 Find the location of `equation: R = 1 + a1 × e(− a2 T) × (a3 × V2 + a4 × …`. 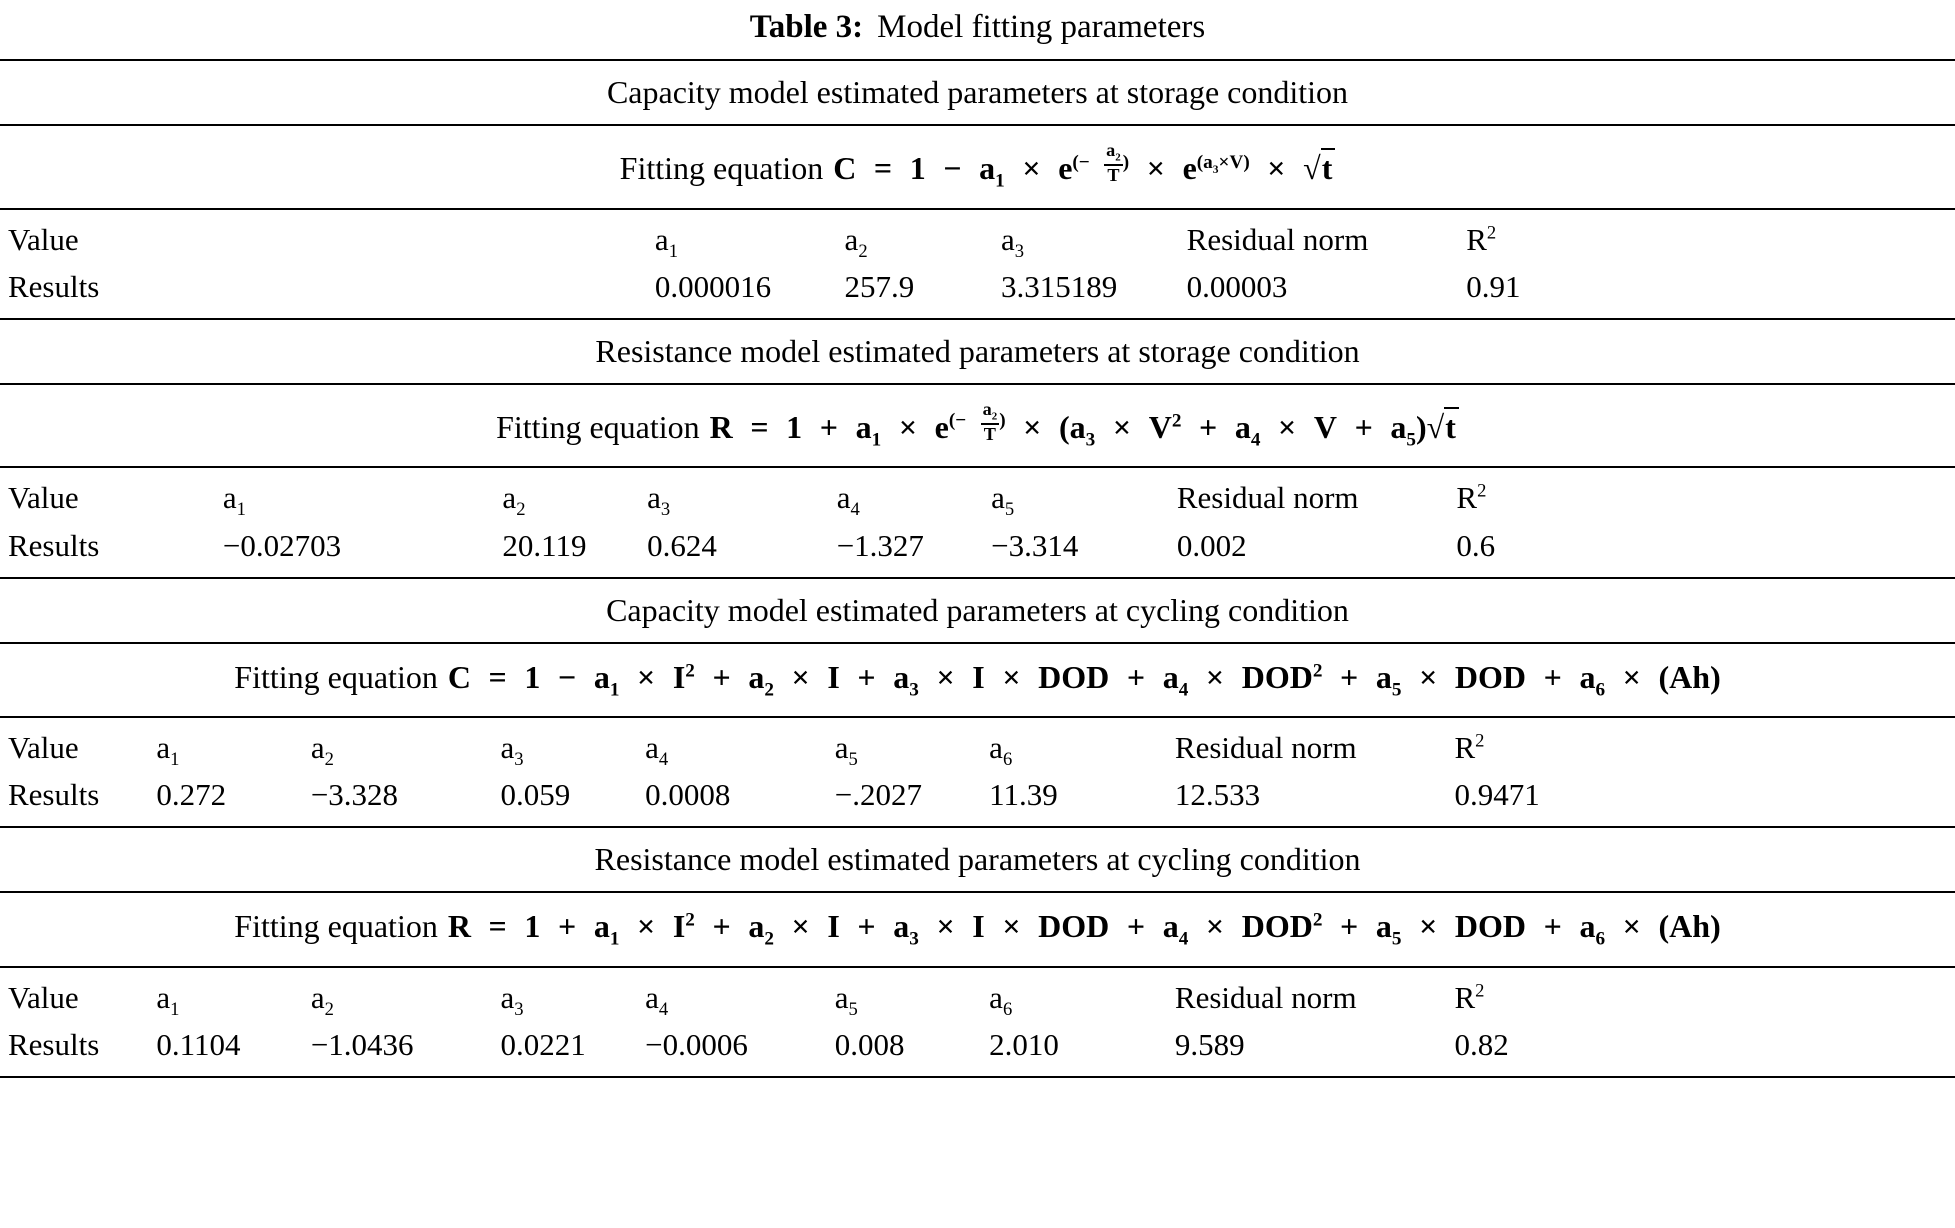

equation: R = 1 + a1 × e(− a2 T) × (a3 × V2 + a4 × … is located at coordinates (1084, 424).